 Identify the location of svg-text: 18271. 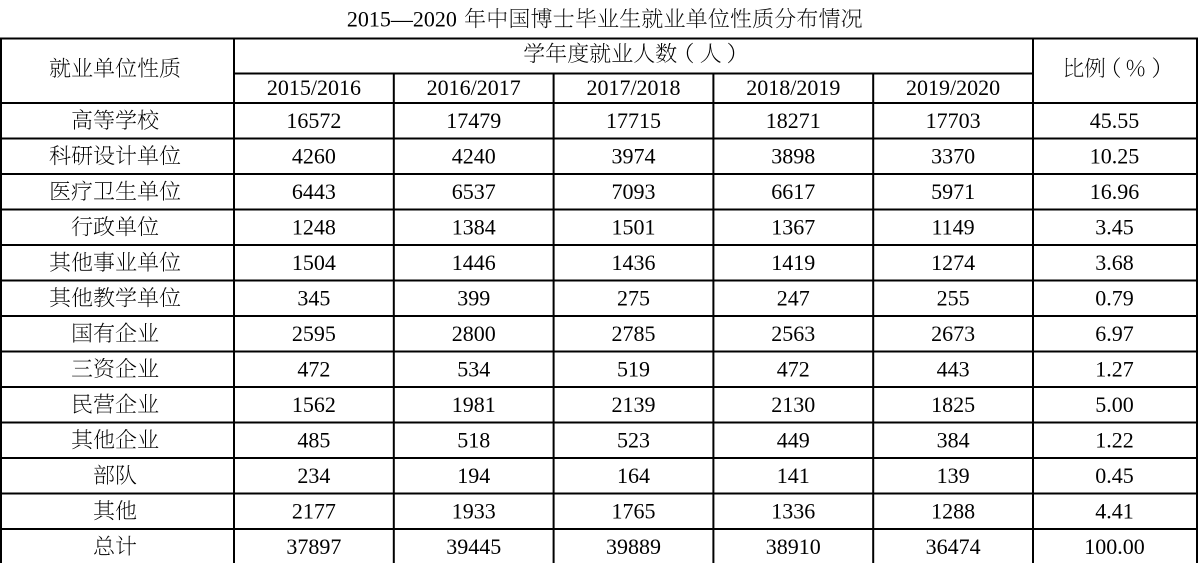
(793, 120).